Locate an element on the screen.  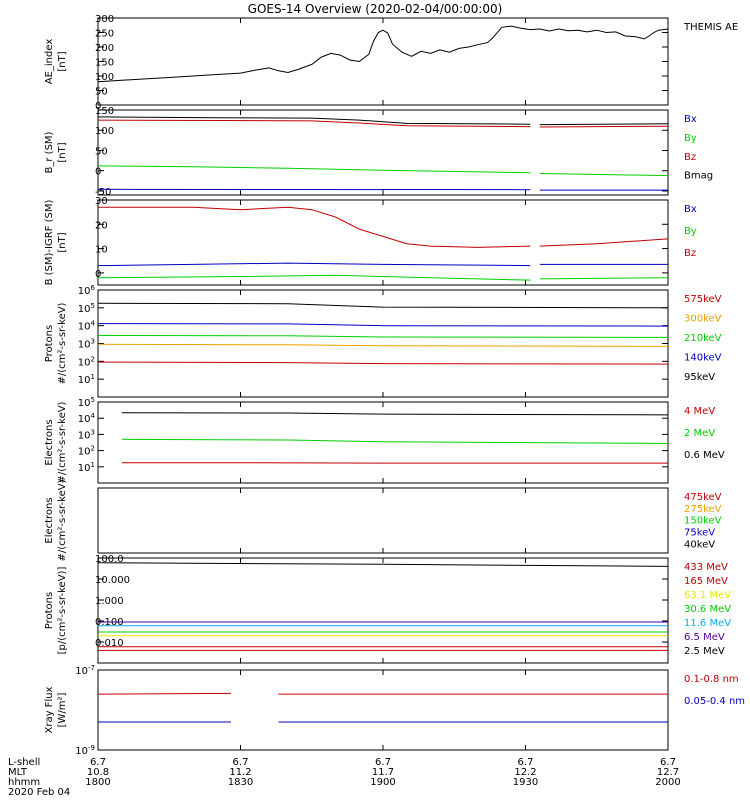
y-axis-label: AE_index is located at coordinates (49, 62).